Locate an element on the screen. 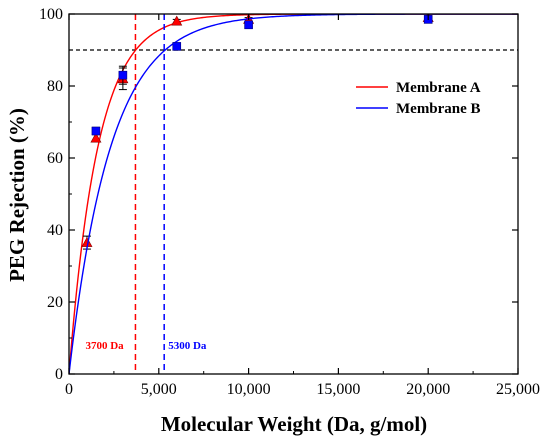 The height and width of the screenshot is (441, 550). legend-label: Membrane B is located at coordinates (438, 109).